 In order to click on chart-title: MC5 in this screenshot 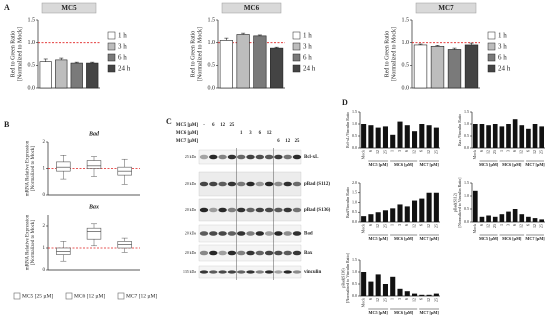, I will do `click(69, 8)`.